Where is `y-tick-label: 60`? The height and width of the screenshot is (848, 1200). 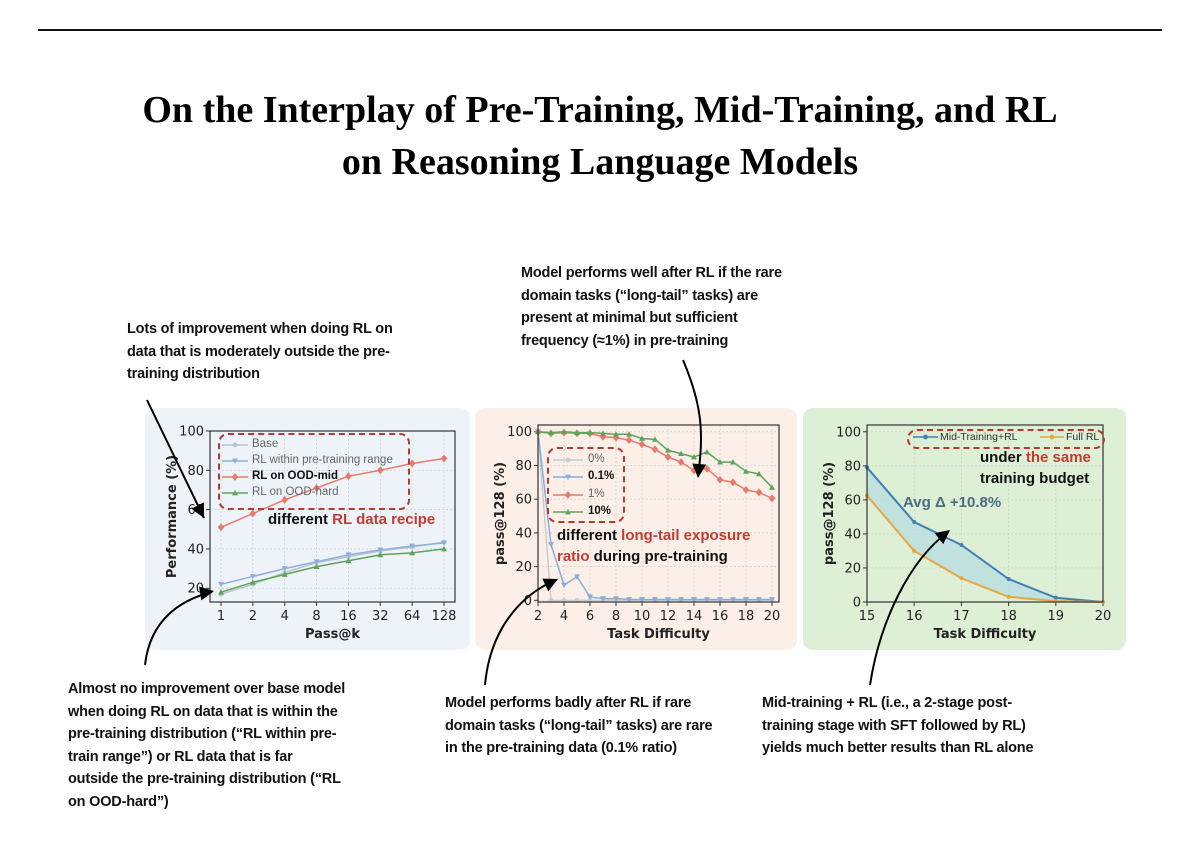
y-tick-label: 60 is located at coordinates (852, 500).